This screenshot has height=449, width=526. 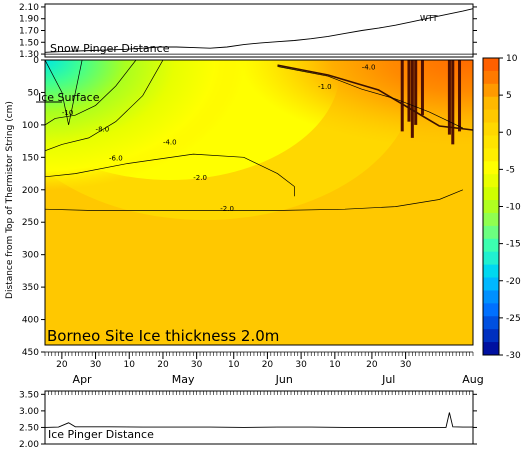 I want to click on contour-label: -10, so click(x=67, y=113).